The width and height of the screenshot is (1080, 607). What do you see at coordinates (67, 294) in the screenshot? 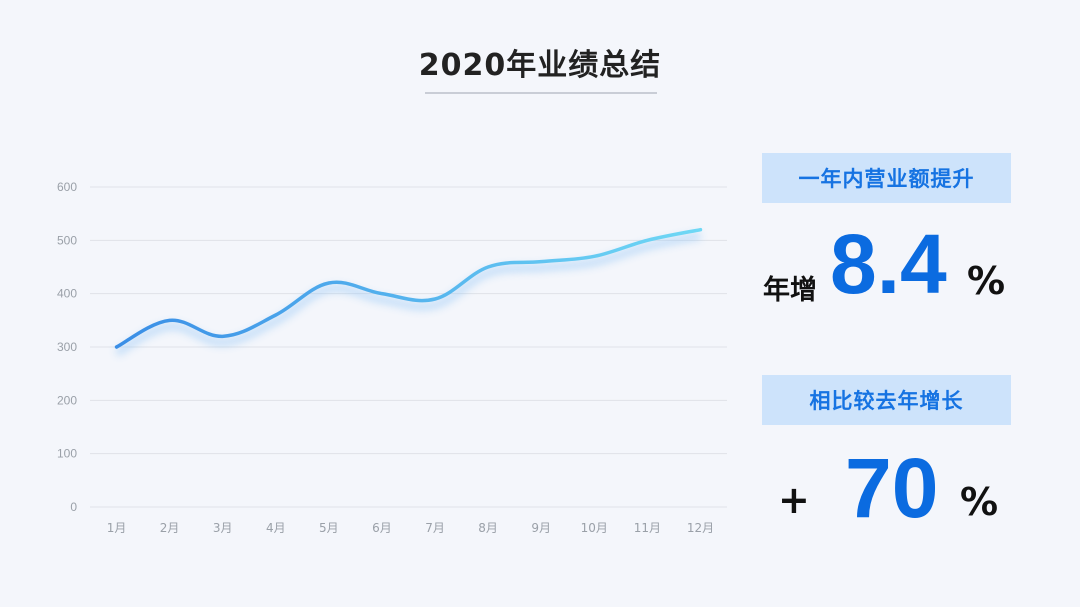
I see `y-tick-label: 400` at bounding box center [67, 294].